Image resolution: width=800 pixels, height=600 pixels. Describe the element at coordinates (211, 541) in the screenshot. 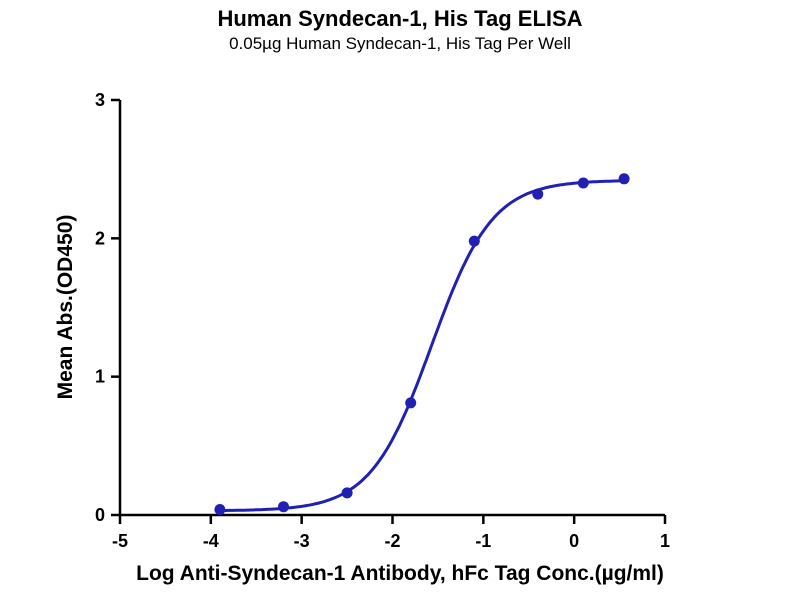

I see `x-tick-label: -4` at that location.